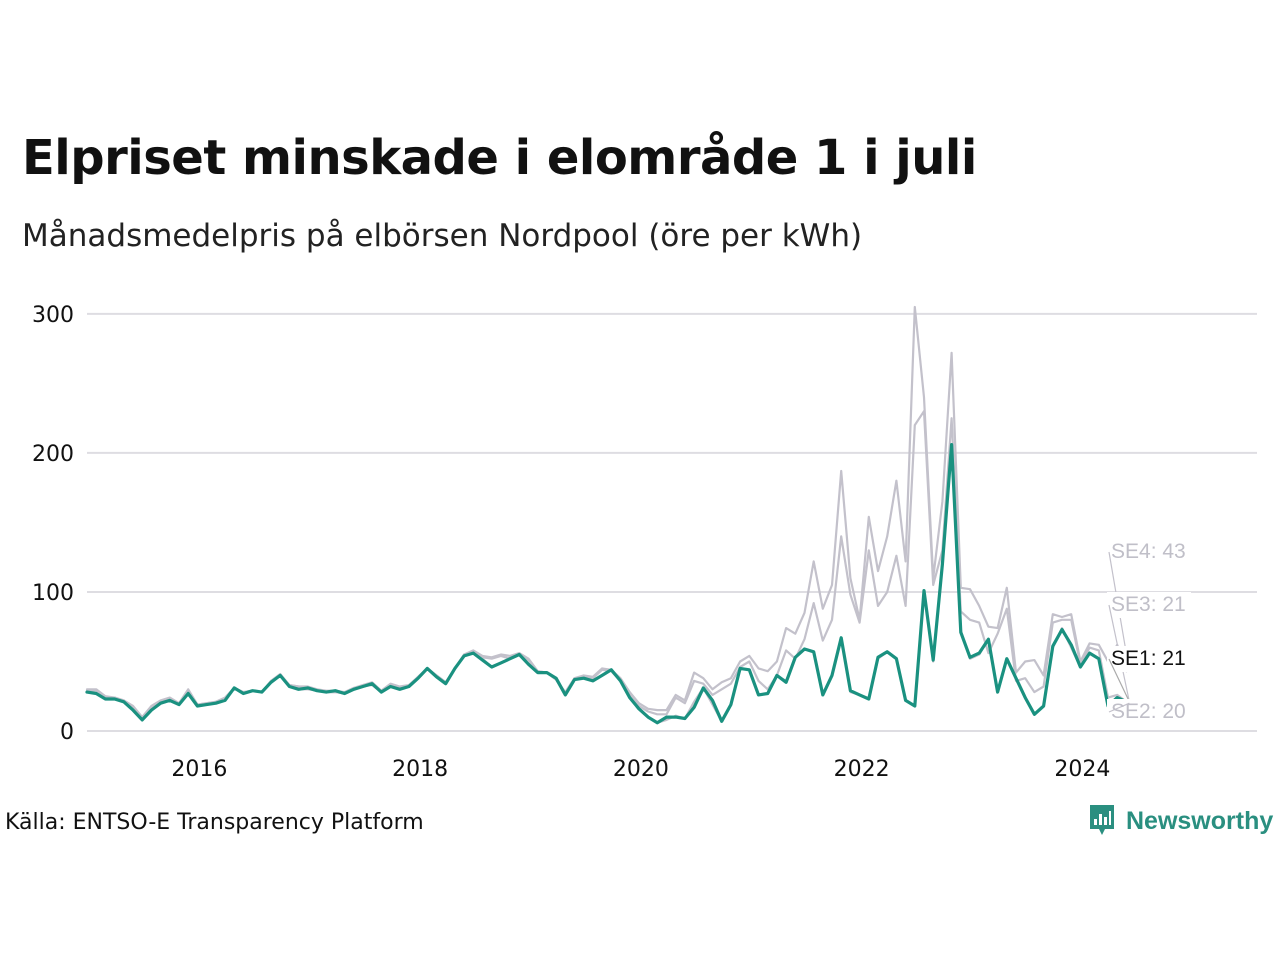 The image size is (1280, 960). What do you see at coordinates (53, 315) in the screenshot?
I see `y-tick-label: 300` at bounding box center [53, 315].